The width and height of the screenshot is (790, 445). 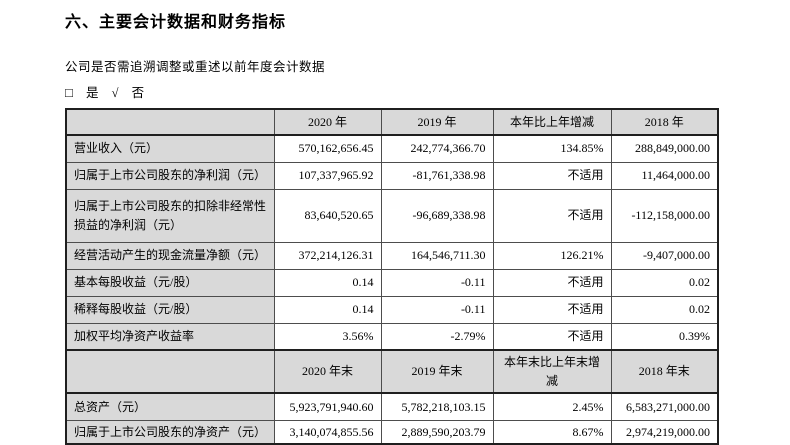 I want to click on column-header-yoy-change: 本年比上年增减, so click(x=552, y=122).